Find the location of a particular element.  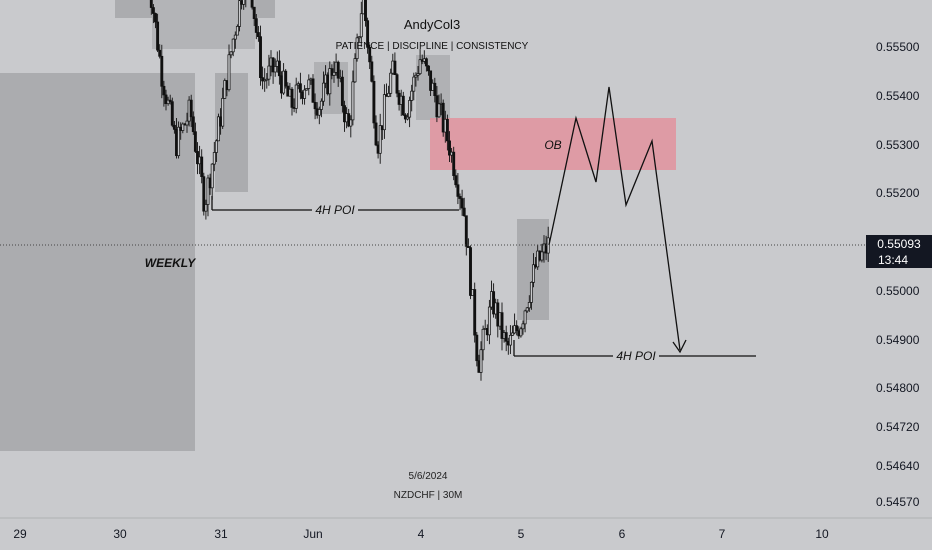

price-axis-bg is located at coordinates (899, 275).